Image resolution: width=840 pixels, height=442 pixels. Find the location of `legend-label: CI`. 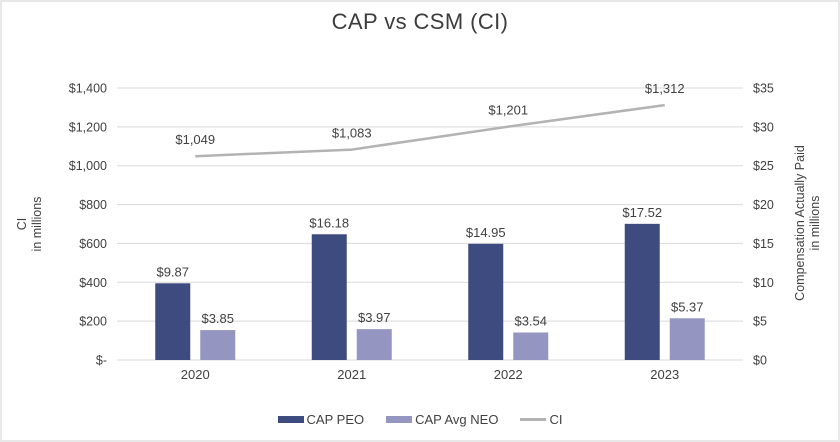

legend-label: CI is located at coordinates (556, 419).